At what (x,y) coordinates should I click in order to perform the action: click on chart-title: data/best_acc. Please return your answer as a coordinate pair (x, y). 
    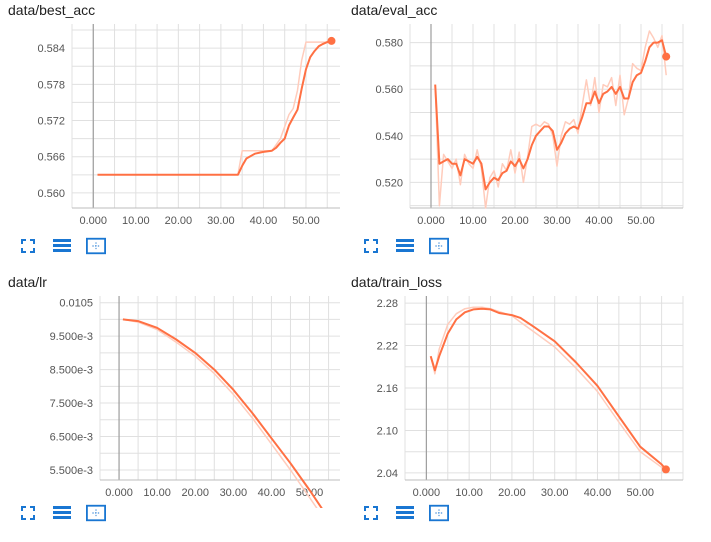
    Looking at the image, I should click on (52, 10).